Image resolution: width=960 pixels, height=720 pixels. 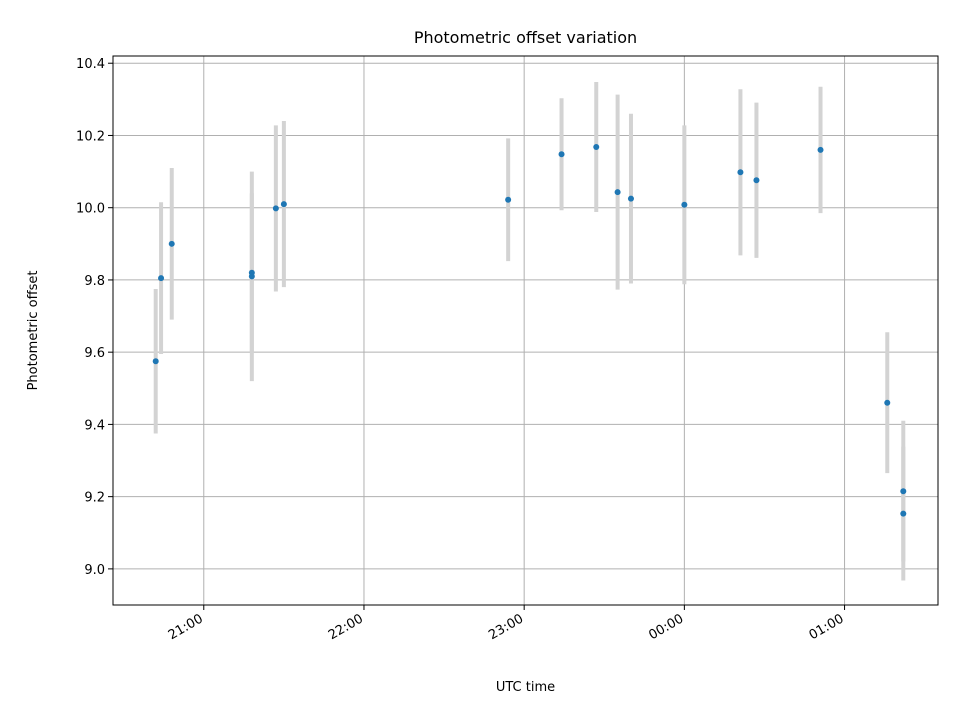 What do you see at coordinates (90, 64) in the screenshot?
I see `y-tick-label: 10.4` at bounding box center [90, 64].